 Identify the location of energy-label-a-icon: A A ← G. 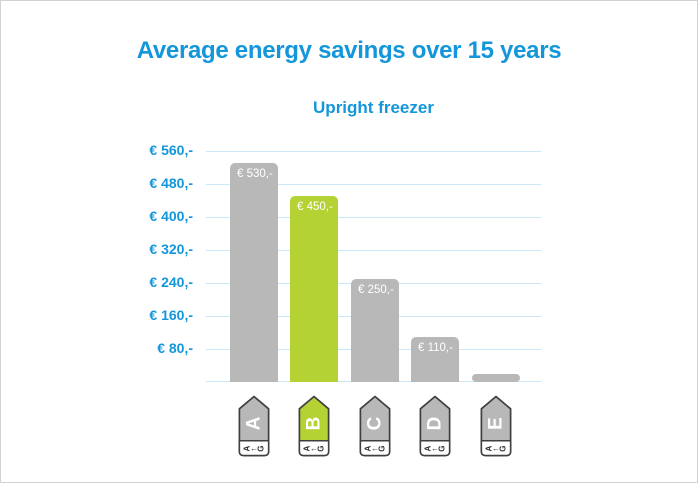
(254, 426).